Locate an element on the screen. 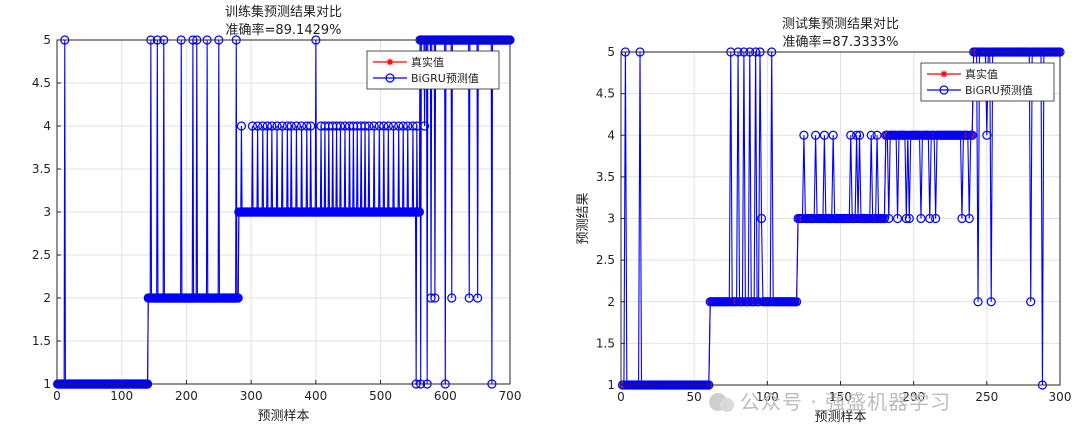 Image resolution: width=1080 pixels, height=442 pixels. x-tick-label: 0 is located at coordinates (57, 396).